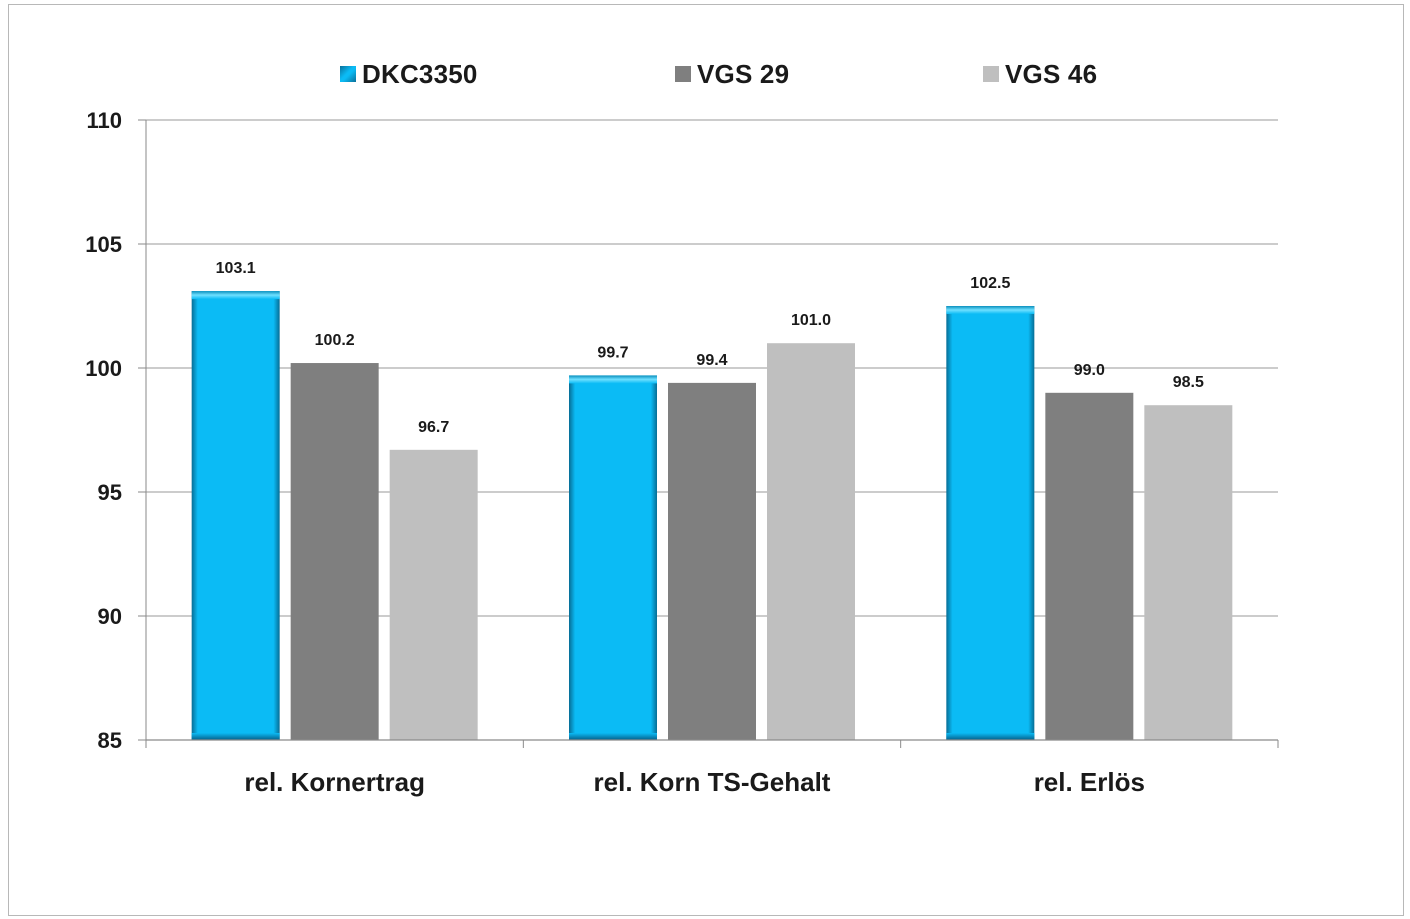  I want to click on data-label-vgs-29-rel-kornertrag: 100.2, so click(335, 340).